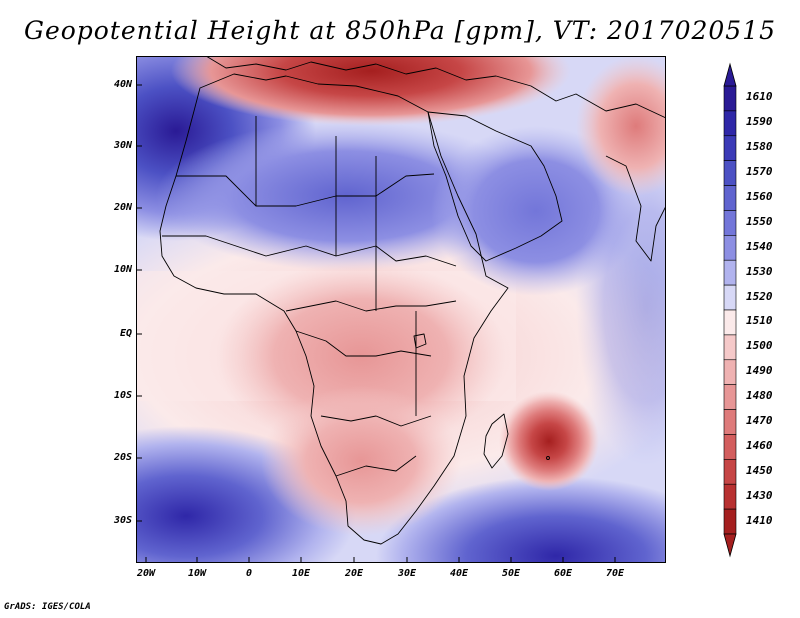  I want to click on lon-label-10e: 10E, so click(301, 573).